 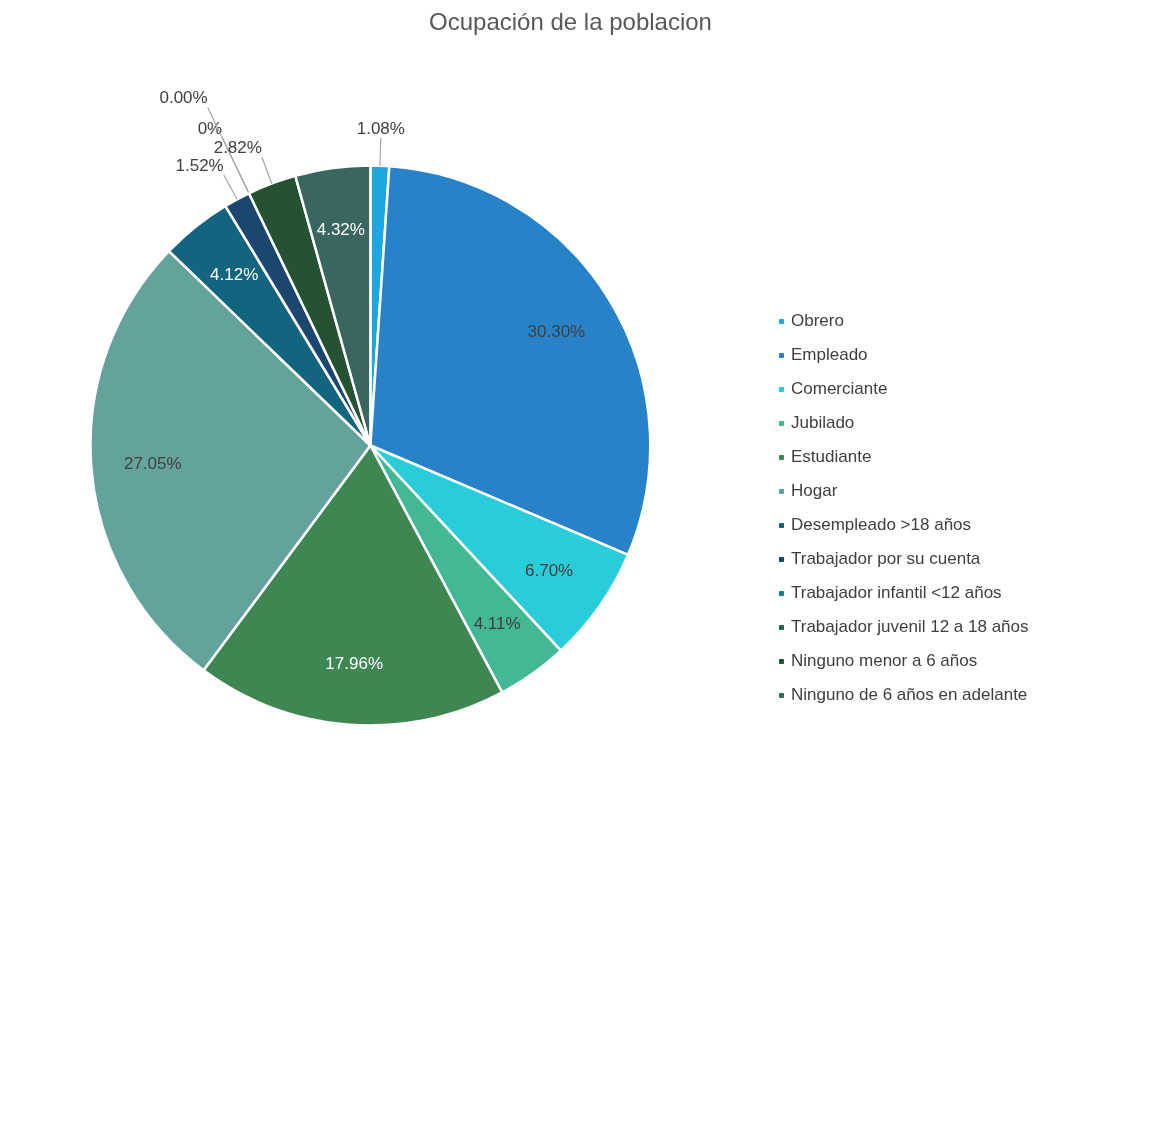 I want to click on data-label: 1.52%, so click(x=199, y=165).